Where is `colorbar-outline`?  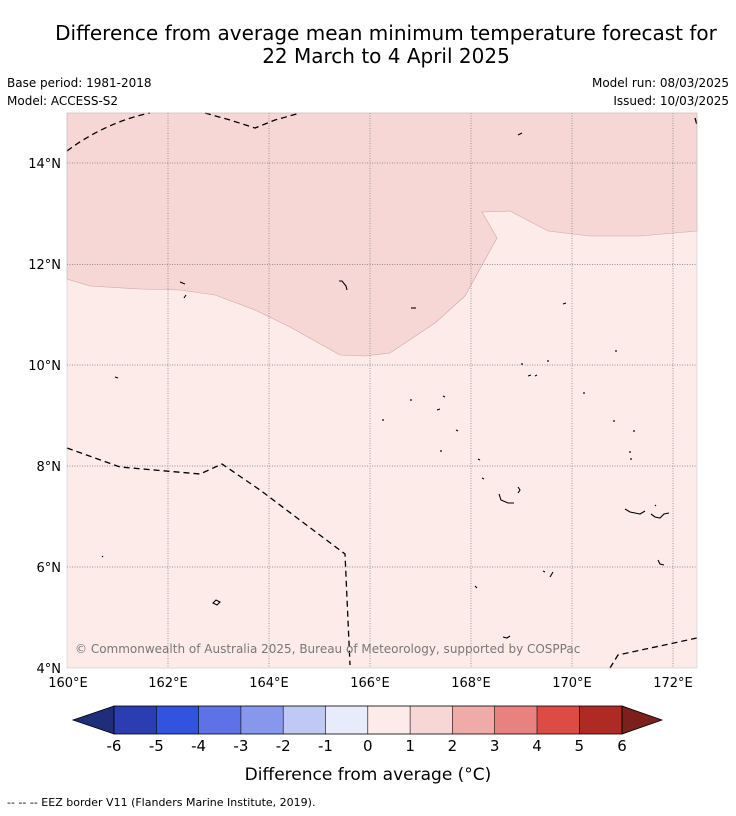 colorbar-outline is located at coordinates (368, 720).